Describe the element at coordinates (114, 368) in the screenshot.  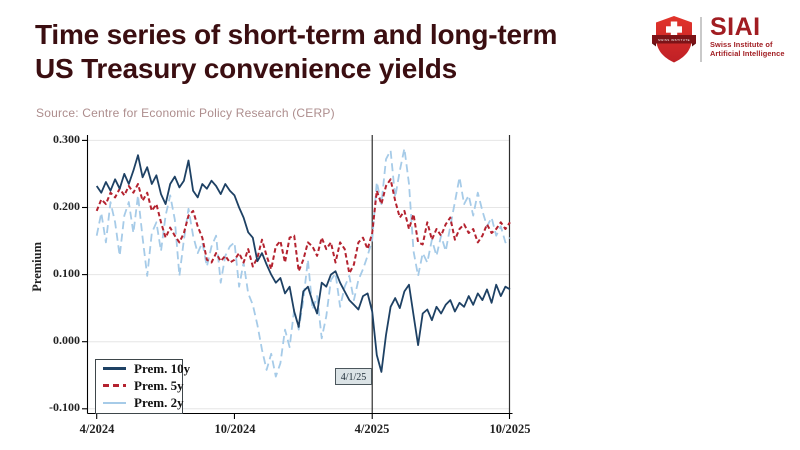
I see `legend-swatch-10y` at that location.